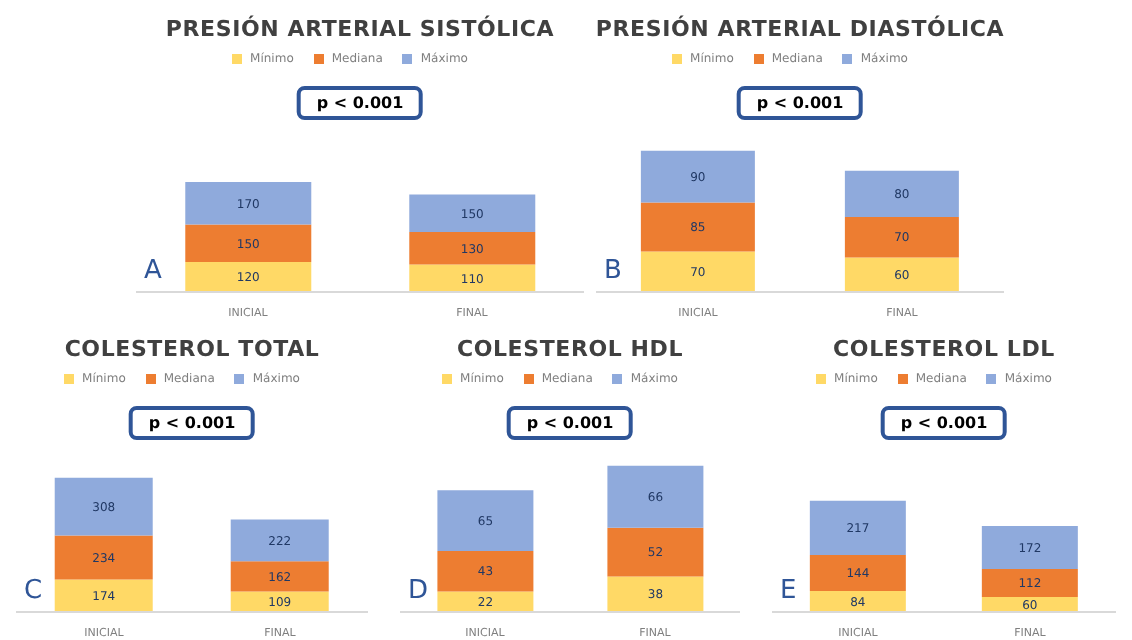  Describe the element at coordinates (800, 29) in the screenshot. I see `chart-title: PRESIÓN ARTERIAL DIASTÓLICA` at that location.